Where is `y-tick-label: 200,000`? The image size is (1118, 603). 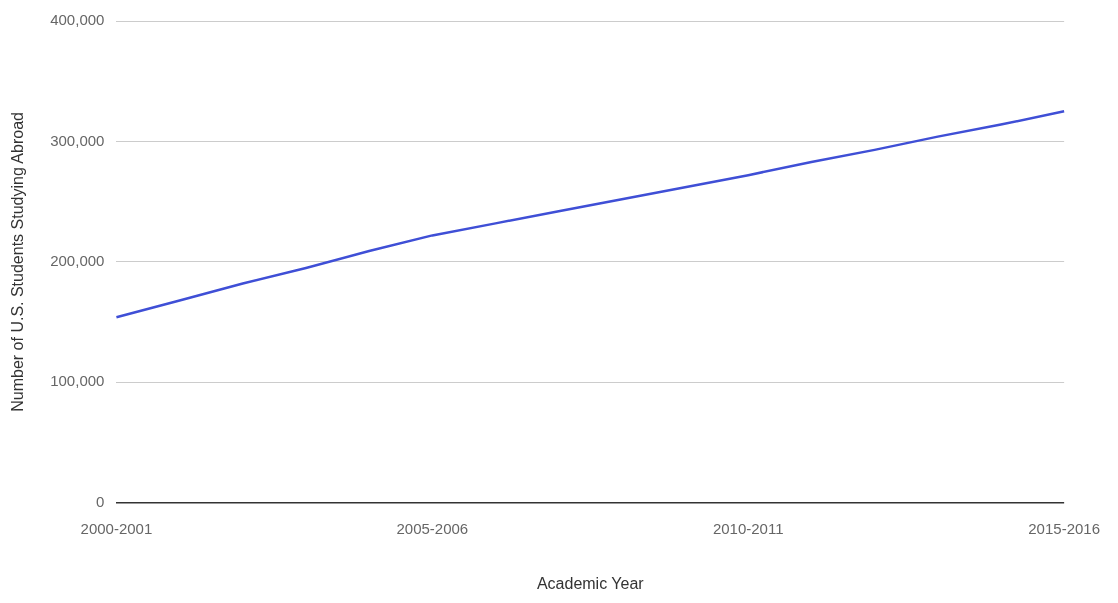 y-tick-label: 200,000 is located at coordinates (77, 261).